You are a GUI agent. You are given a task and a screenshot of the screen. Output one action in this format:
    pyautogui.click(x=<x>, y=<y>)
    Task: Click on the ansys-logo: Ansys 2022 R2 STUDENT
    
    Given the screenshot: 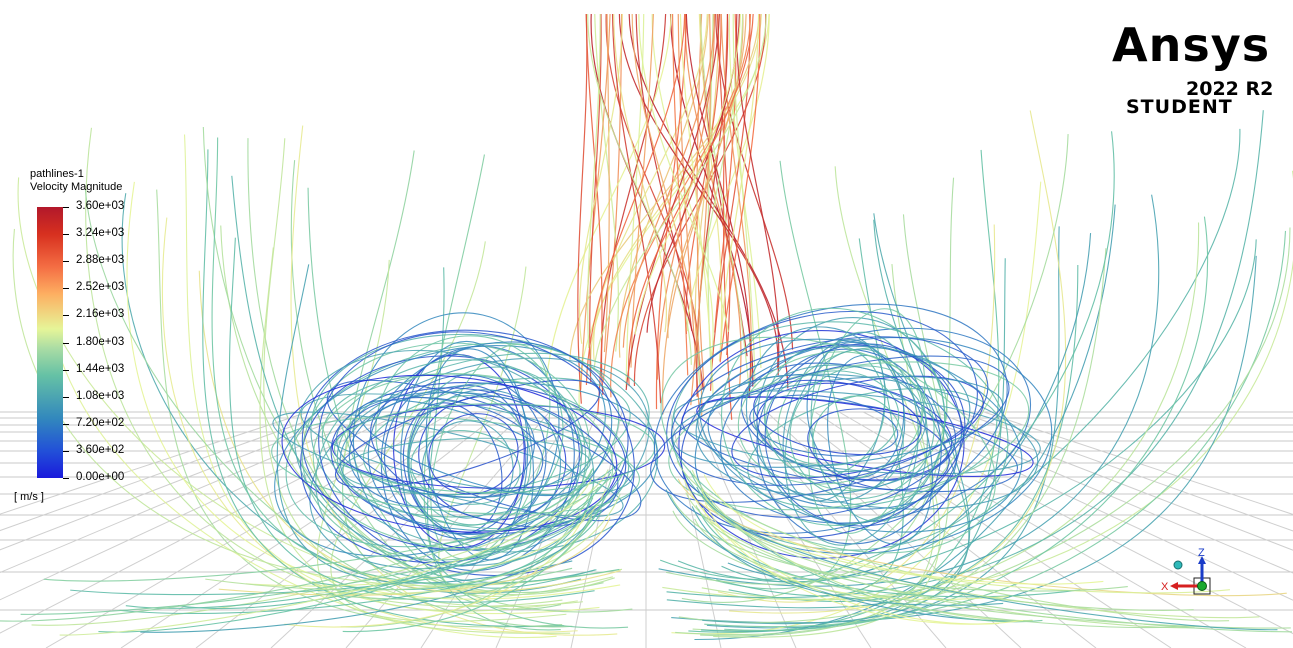 What is the action you would take?
    pyautogui.click(x=1196, y=73)
    